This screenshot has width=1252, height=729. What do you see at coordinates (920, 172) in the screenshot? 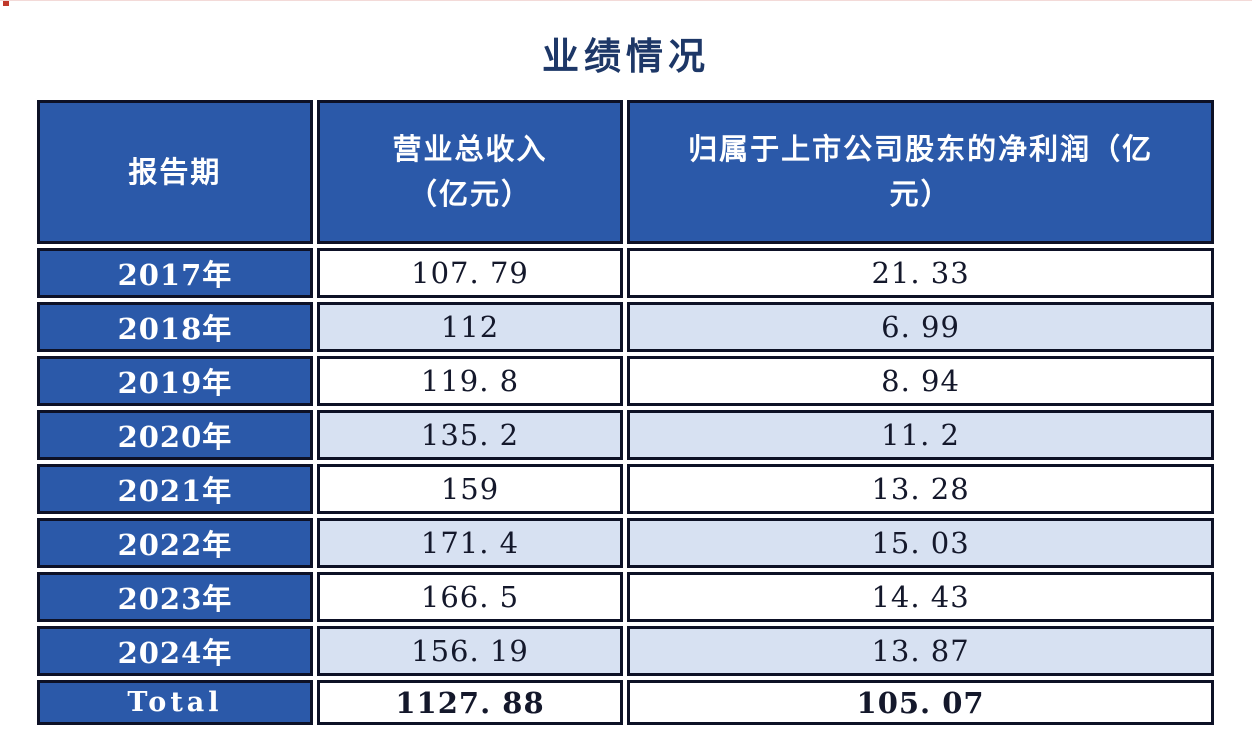
I see `header-cell-profit: 归属于上市公司股东的净利润（亿 元）` at bounding box center [920, 172].